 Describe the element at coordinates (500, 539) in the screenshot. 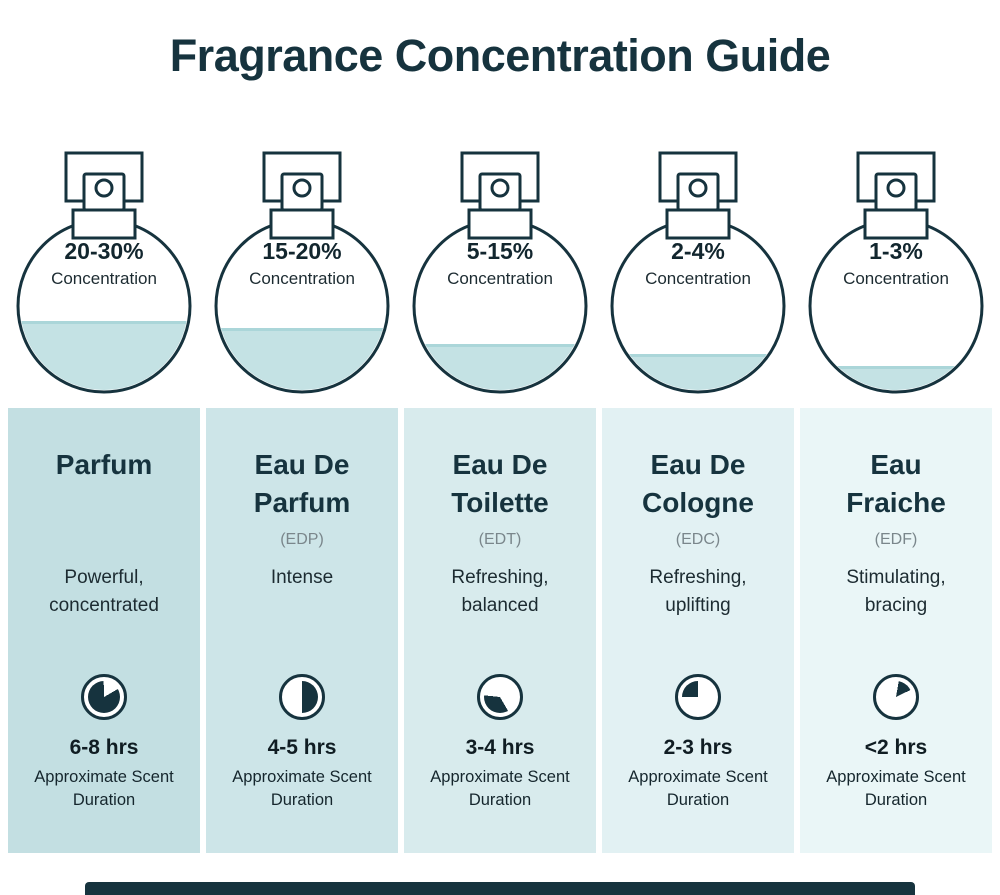

I see `fragrance-abbr: (EDT)` at that location.